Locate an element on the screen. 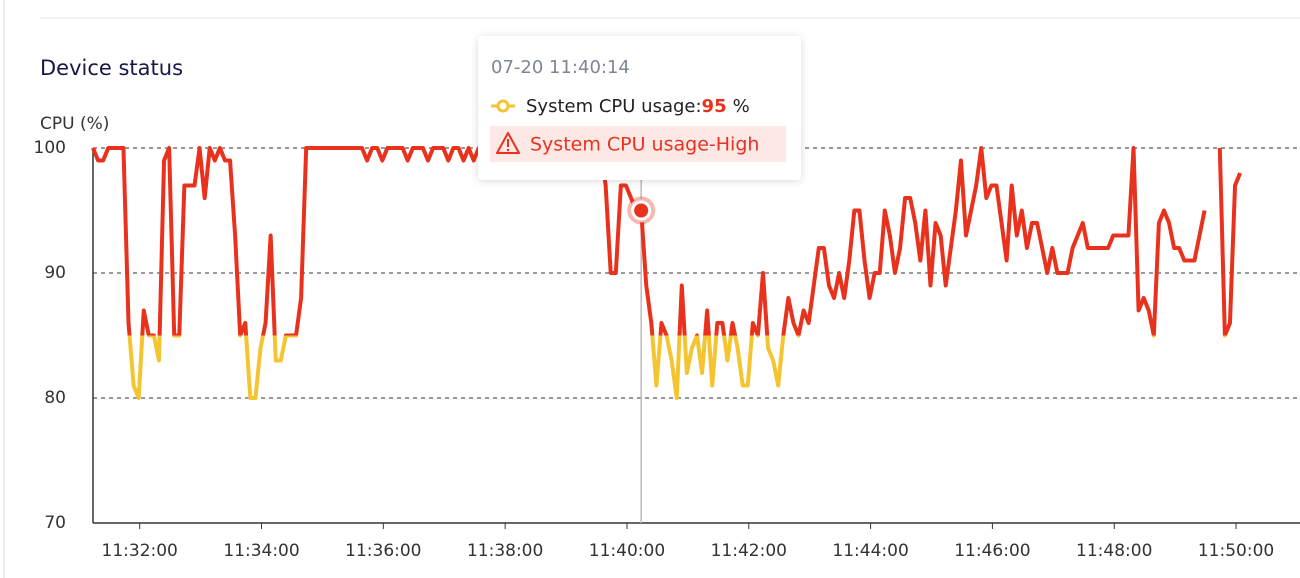  tooltip-alert: System CPU usage-High is located at coordinates (644, 145).